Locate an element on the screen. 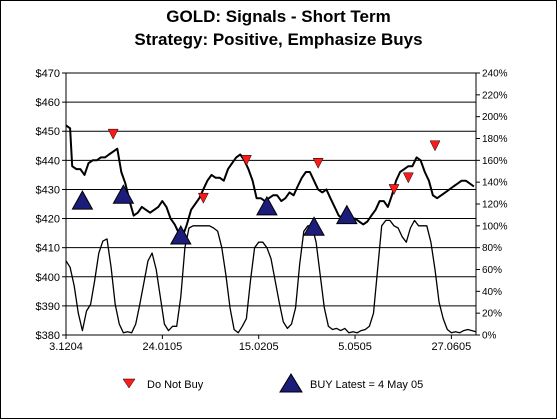 The image size is (557, 419). right-tick-label: 0% is located at coordinates (489, 336).